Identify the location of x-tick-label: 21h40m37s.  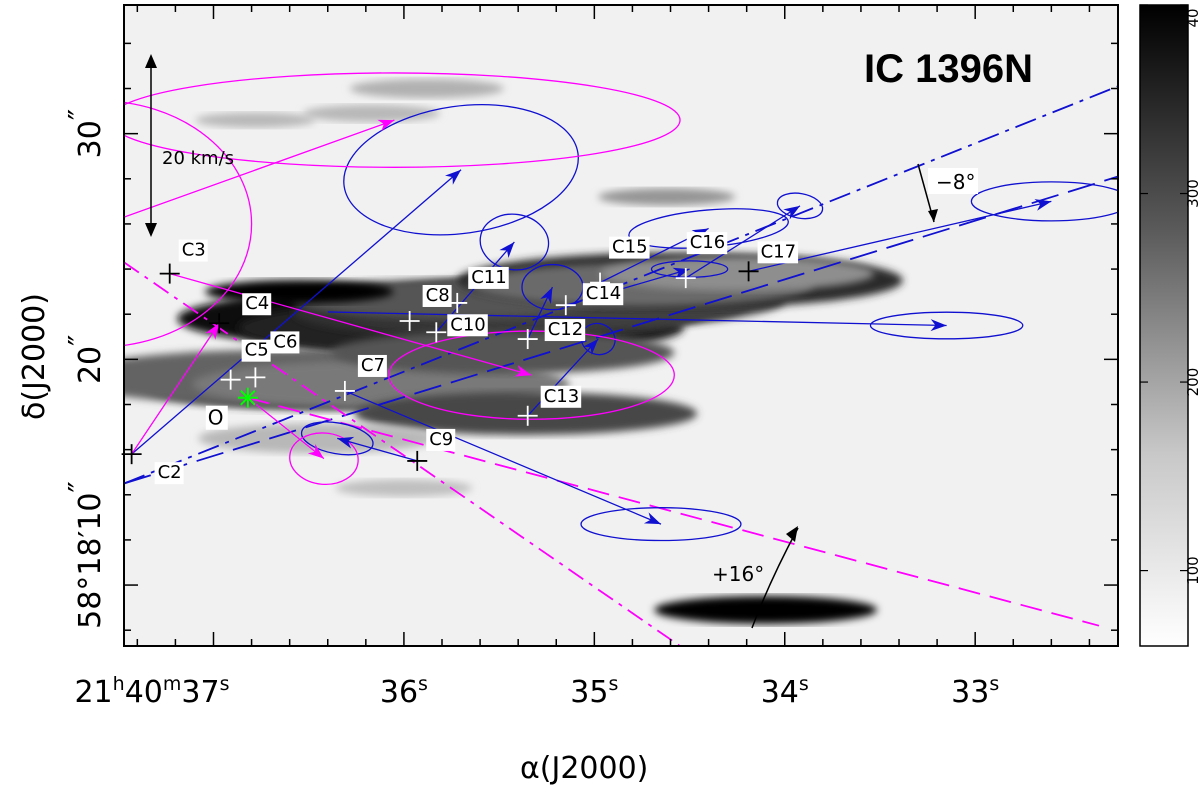
(151, 691).